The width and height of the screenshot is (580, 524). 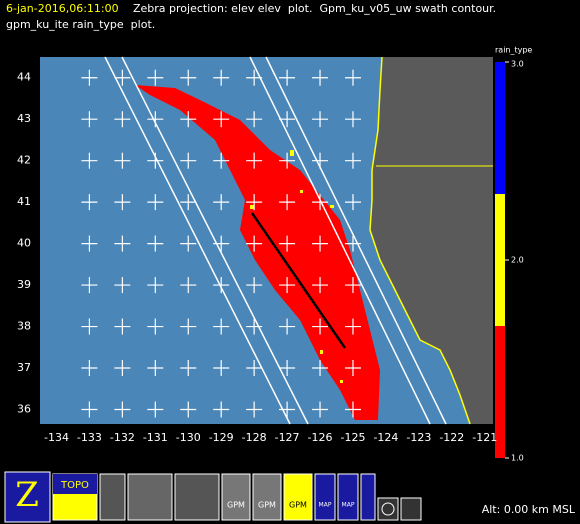 What do you see at coordinates (451, 437) in the screenshot?
I see `x-tick-label: -122` at bounding box center [451, 437].